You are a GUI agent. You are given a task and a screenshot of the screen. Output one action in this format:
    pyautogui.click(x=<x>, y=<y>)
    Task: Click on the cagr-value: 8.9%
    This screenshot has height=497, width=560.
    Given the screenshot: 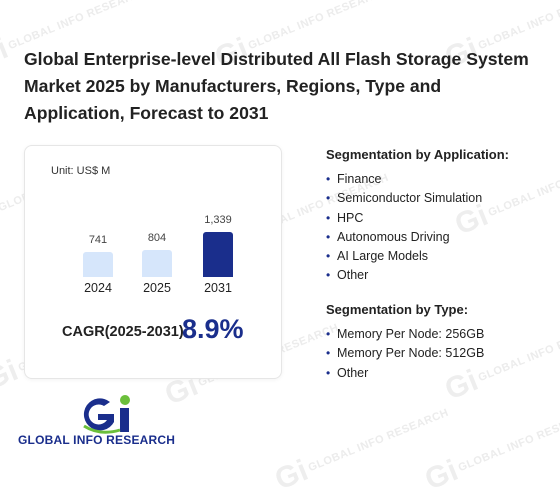 What is the action you would take?
    pyautogui.click(x=213, y=329)
    